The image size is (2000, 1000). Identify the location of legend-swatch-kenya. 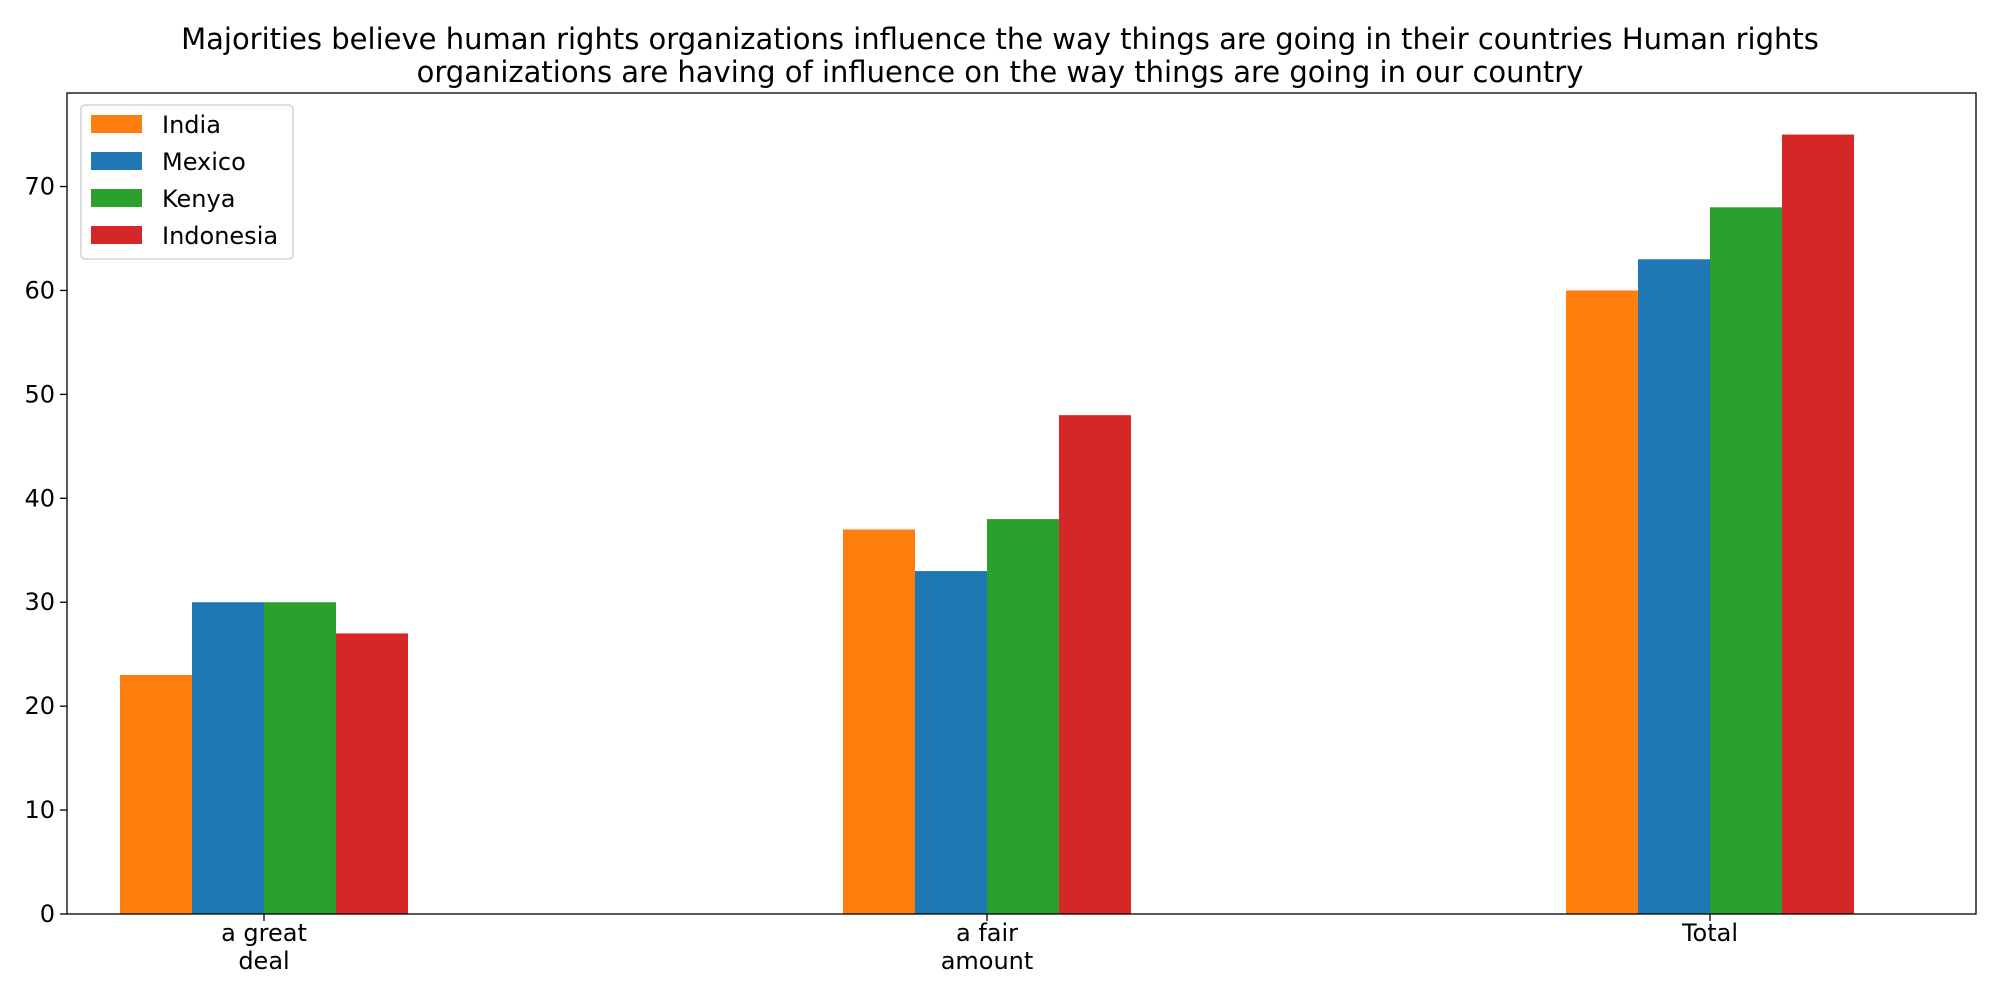
(116, 198).